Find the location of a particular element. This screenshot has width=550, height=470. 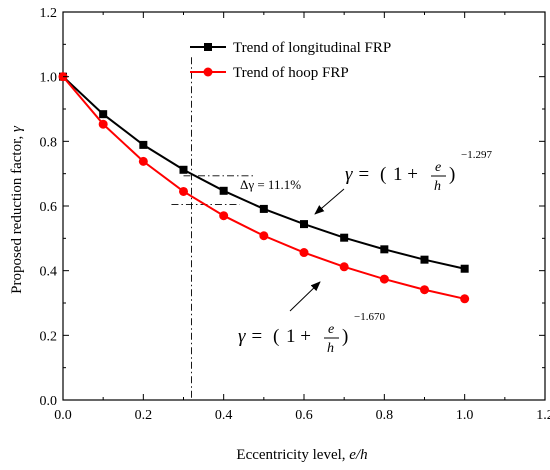

x-tick-label: 1.0 is located at coordinates (465, 415).